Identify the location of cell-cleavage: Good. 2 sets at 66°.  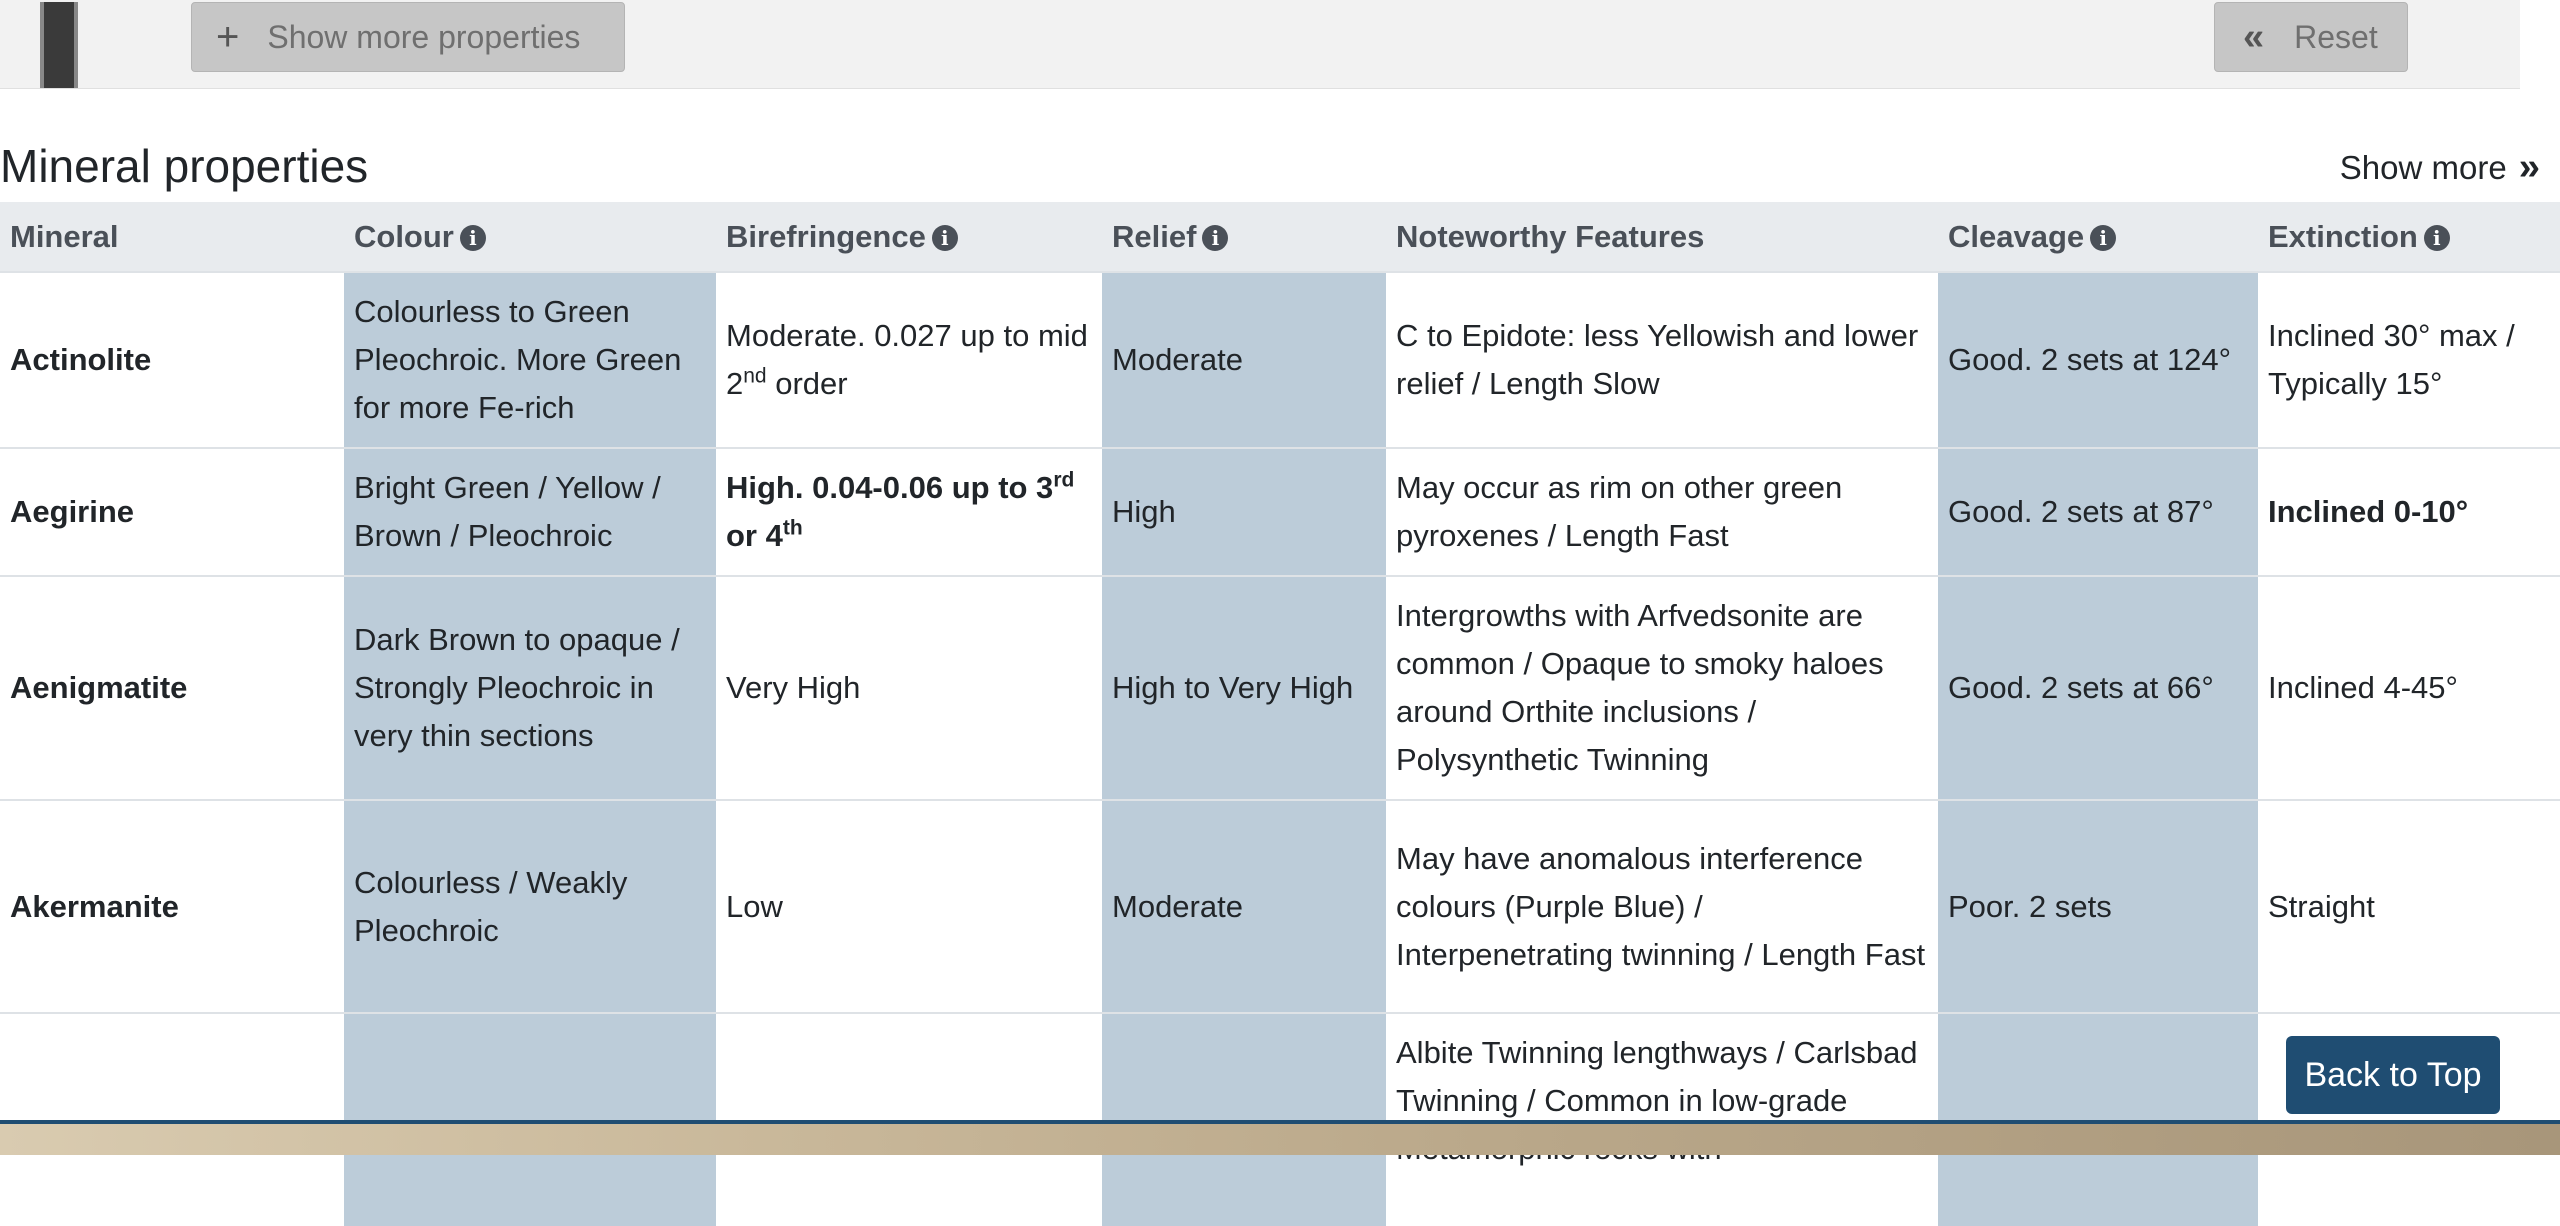
(2098, 687).